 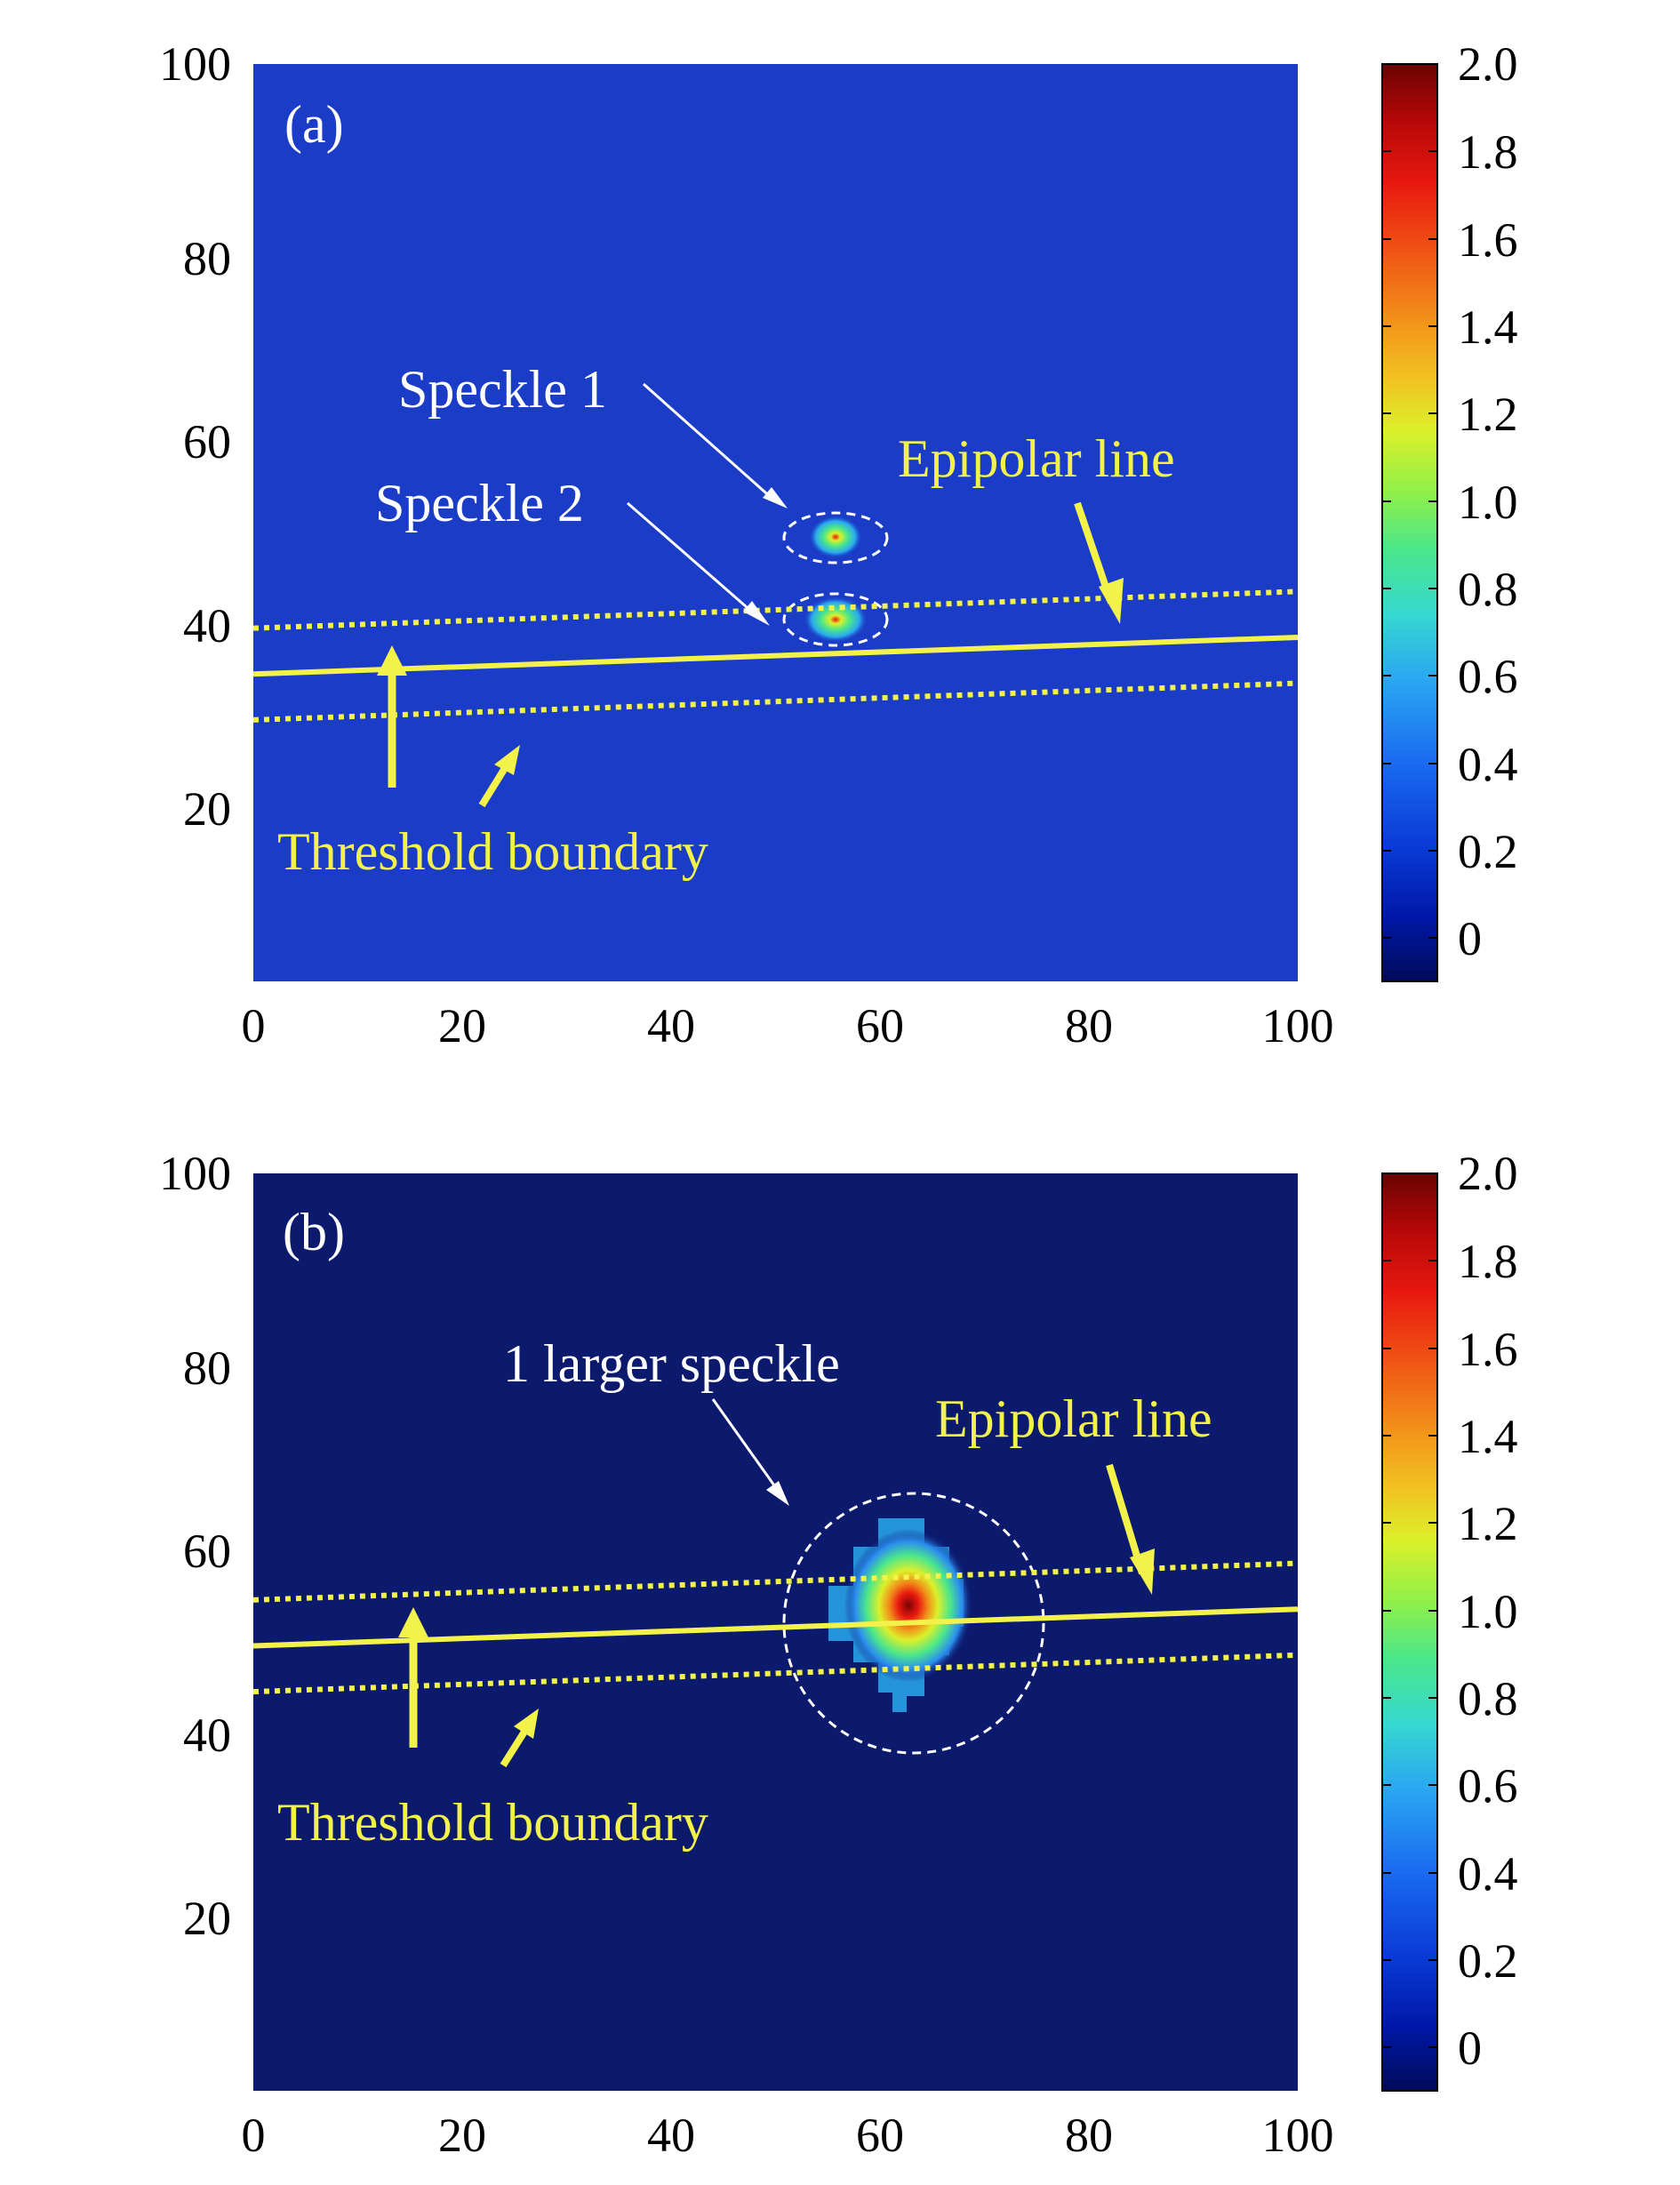 I want to click on panel-a-cbar-tick-1-6: 1.6, so click(x=1488, y=240).